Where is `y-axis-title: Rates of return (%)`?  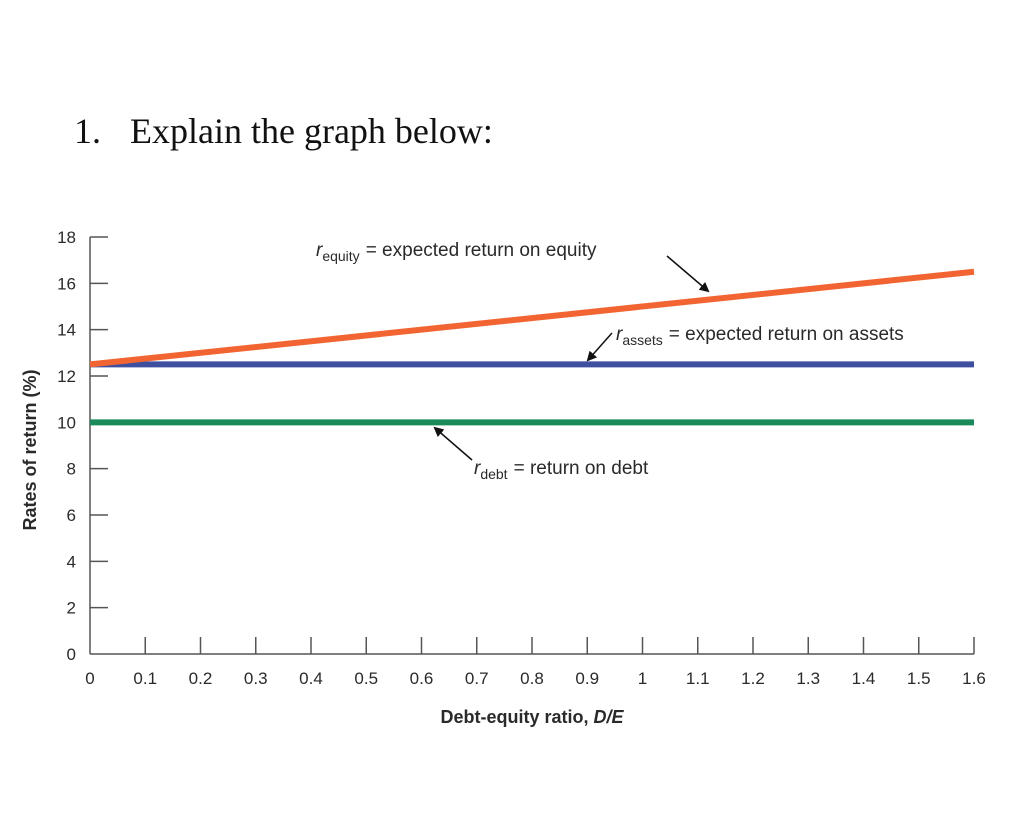
y-axis-title: Rates of return (%) is located at coordinates (30, 449).